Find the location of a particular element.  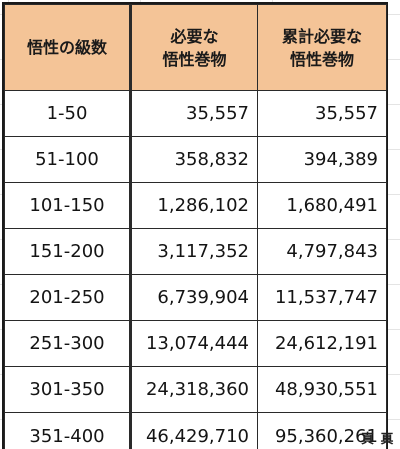

header-cumulative-scrolls: 累計必要な 悟性巻物 is located at coordinates (322, 47).